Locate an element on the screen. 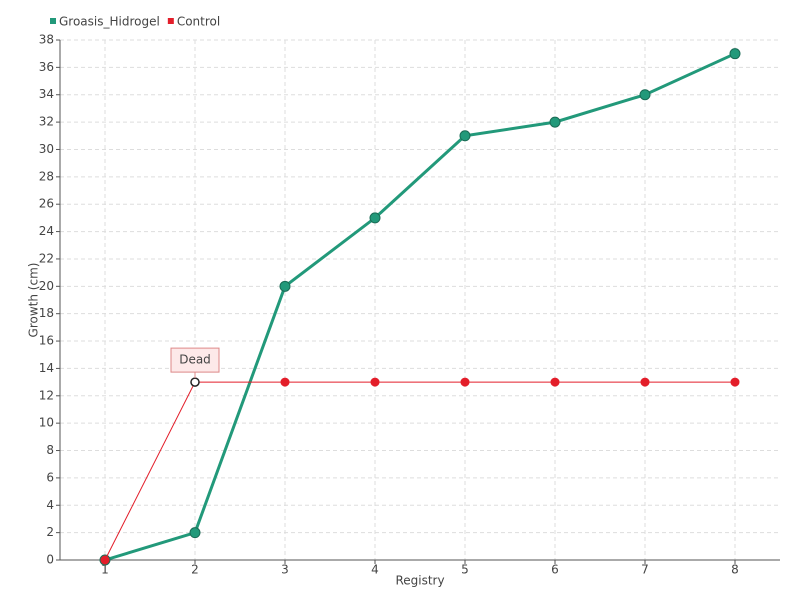 The height and width of the screenshot is (604, 800). y-tick-label: 20 is located at coordinates (46, 286).